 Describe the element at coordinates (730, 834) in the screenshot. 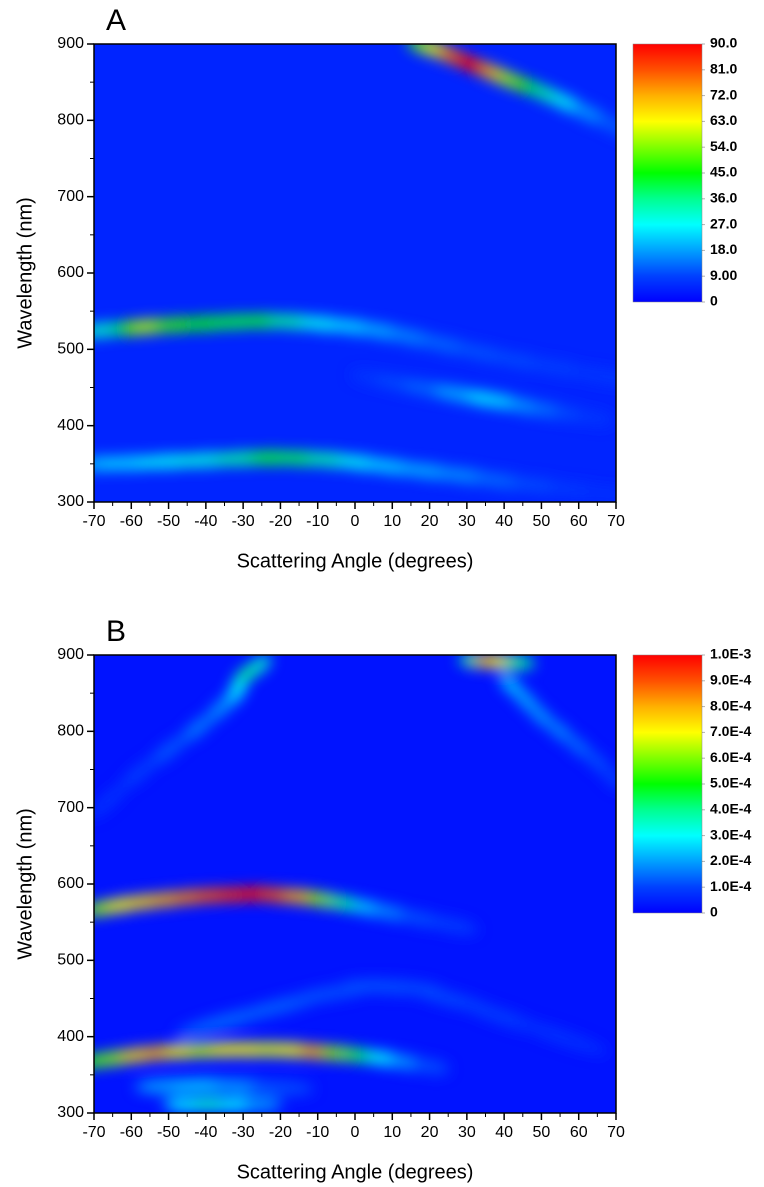

I see `colorbar-label: 3.0E-4` at that location.